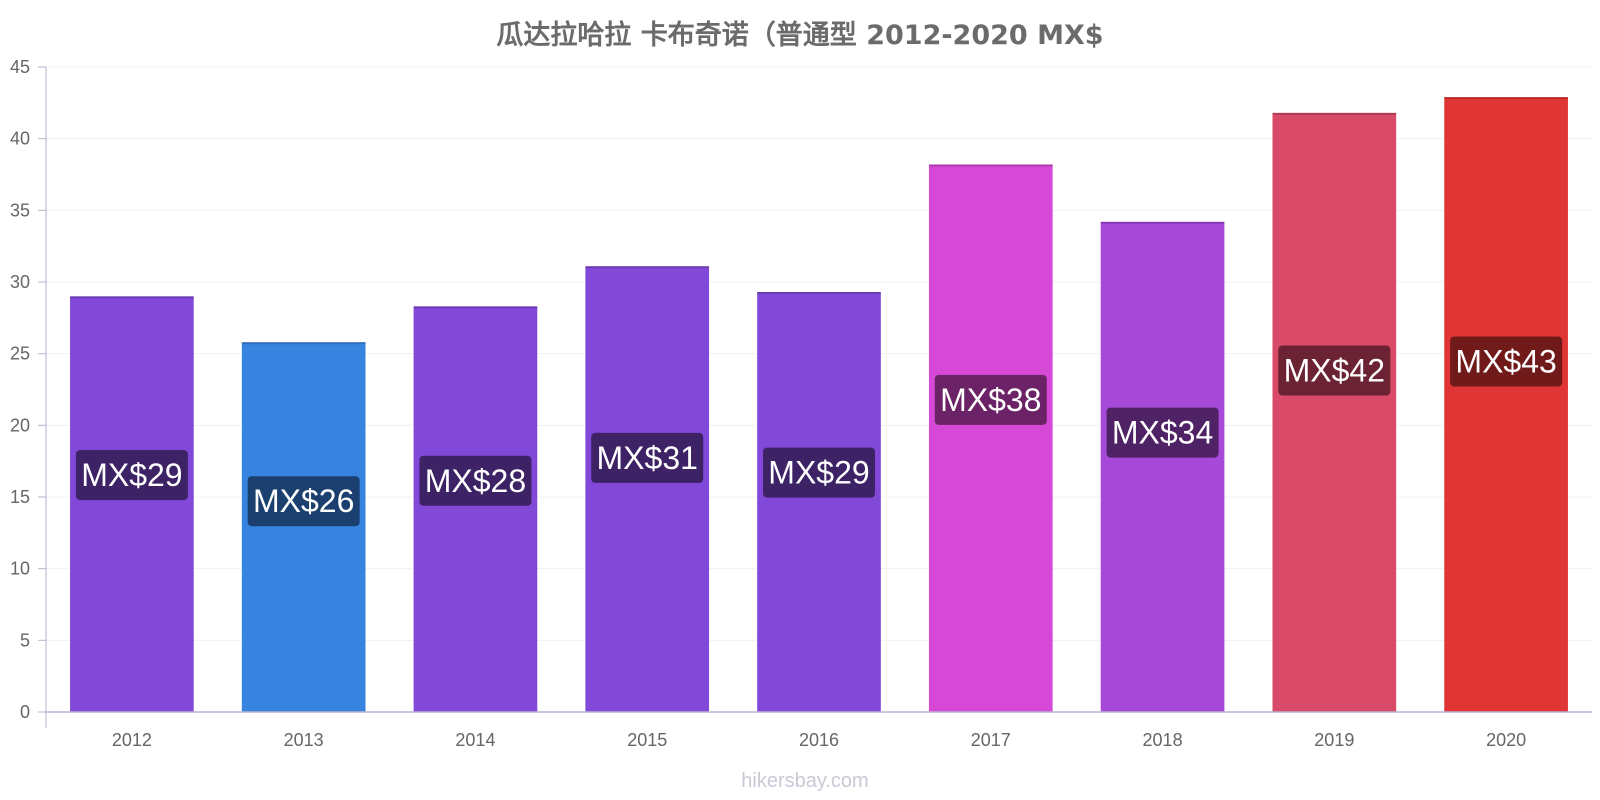  I want to click on value-label-2012: MX$29, so click(131, 475).